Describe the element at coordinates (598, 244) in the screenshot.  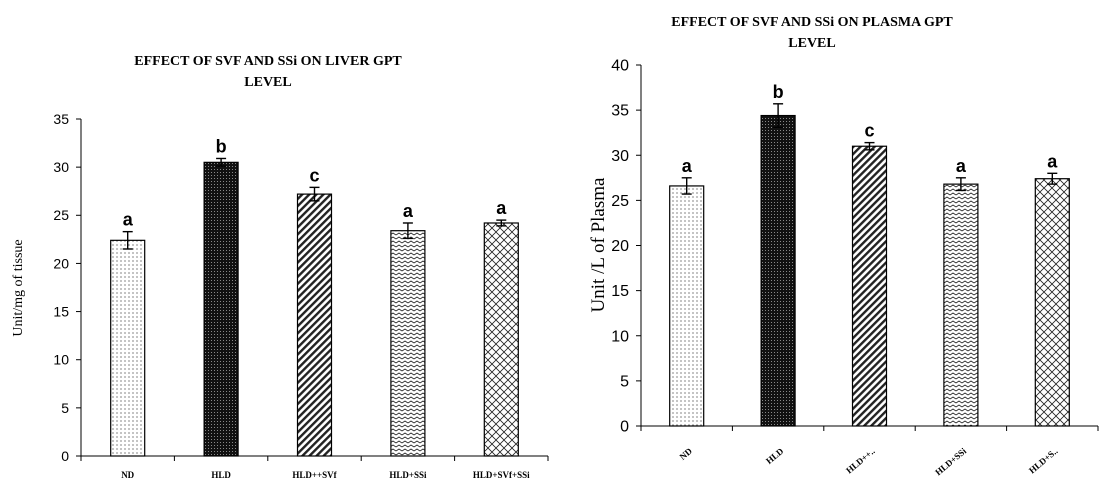
I see `y-axis-label: Unit /L of Plasma` at that location.